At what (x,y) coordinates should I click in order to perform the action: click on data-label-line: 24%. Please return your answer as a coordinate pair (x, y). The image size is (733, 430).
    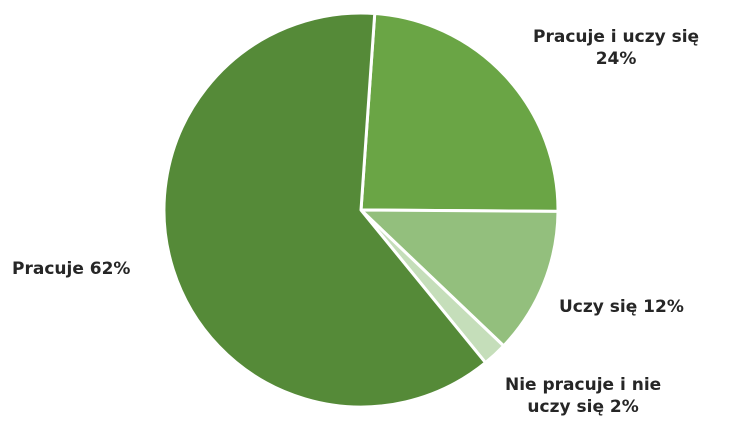
    Looking at the image, I should click on (616, 59).